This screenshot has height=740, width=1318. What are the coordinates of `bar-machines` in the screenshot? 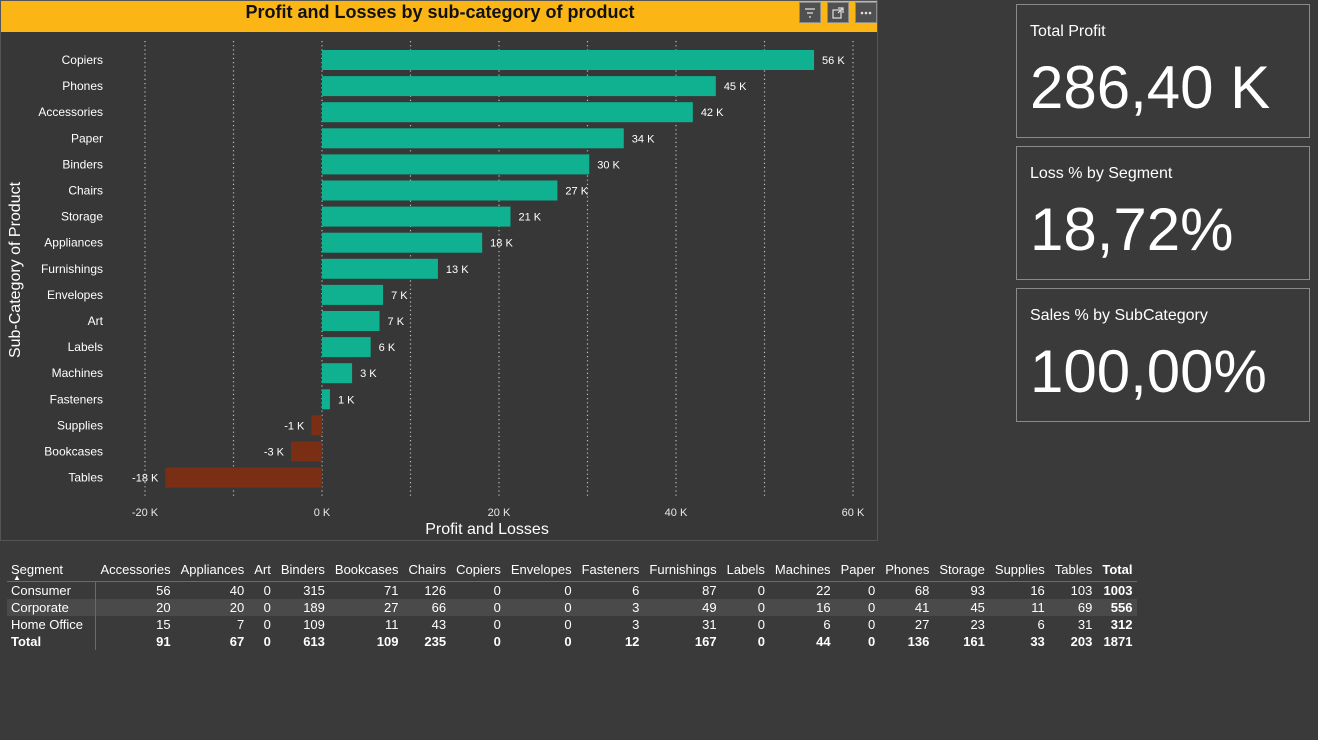 It's located at (337, 373).